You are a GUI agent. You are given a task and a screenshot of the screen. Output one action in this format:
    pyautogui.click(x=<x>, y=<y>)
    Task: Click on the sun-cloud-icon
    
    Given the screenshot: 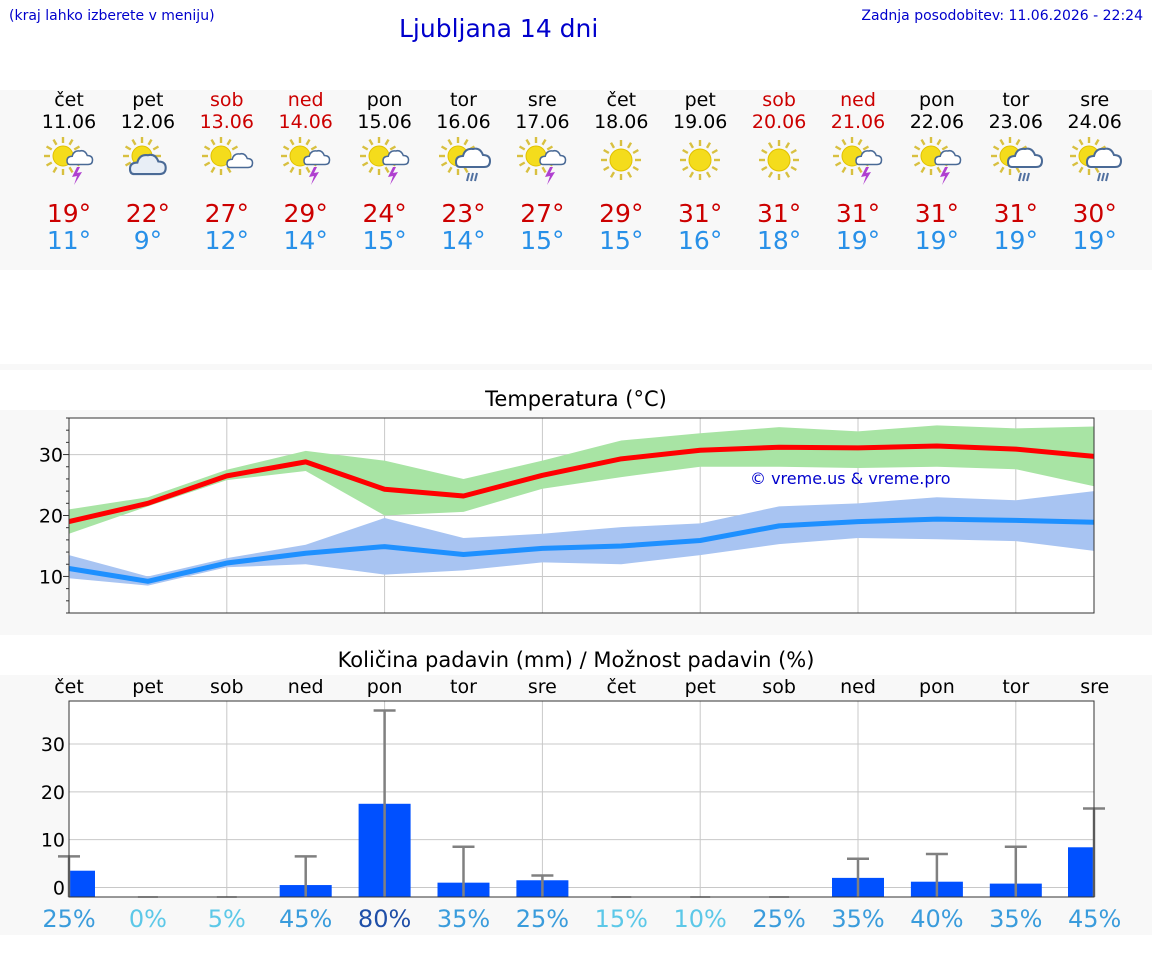 What is the action you would take?
    pyautogui.click(x=148, y=162)
    